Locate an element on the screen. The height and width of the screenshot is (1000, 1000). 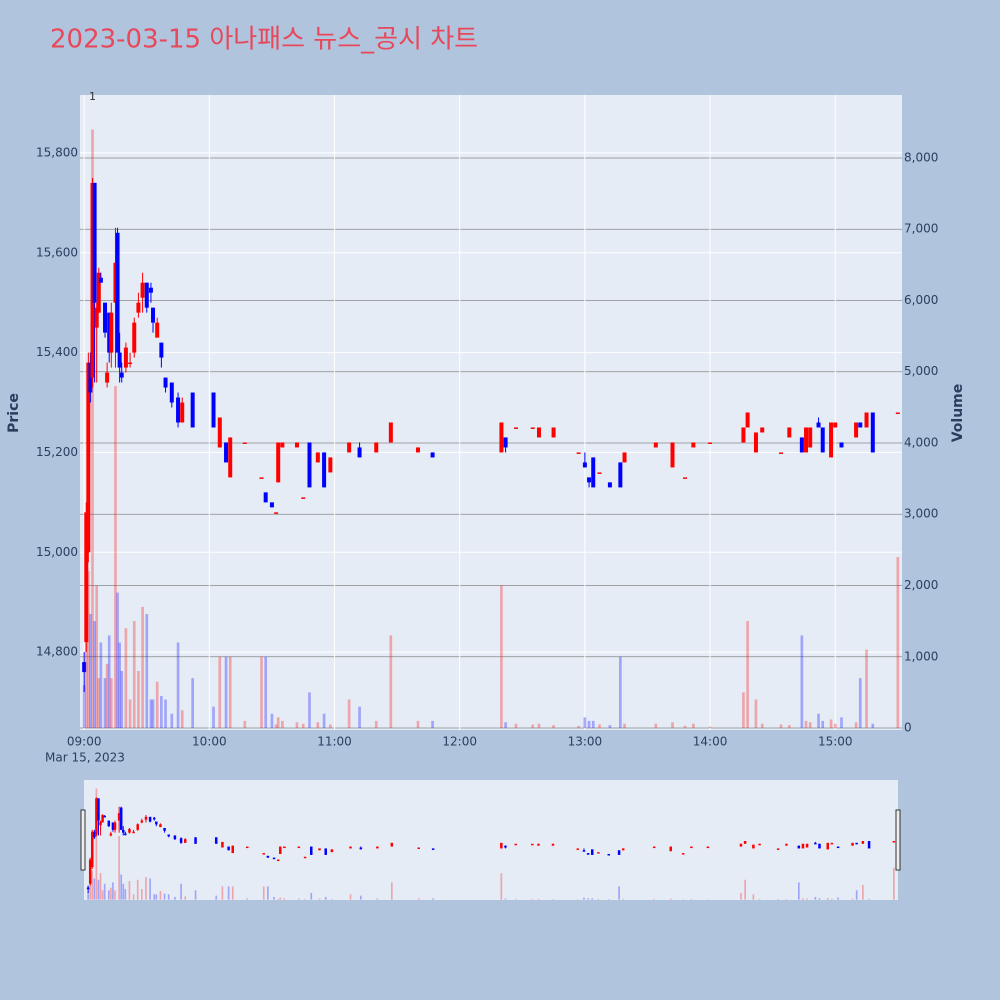
x-tick-label: 09:00 is located at coordinates (84, 742).